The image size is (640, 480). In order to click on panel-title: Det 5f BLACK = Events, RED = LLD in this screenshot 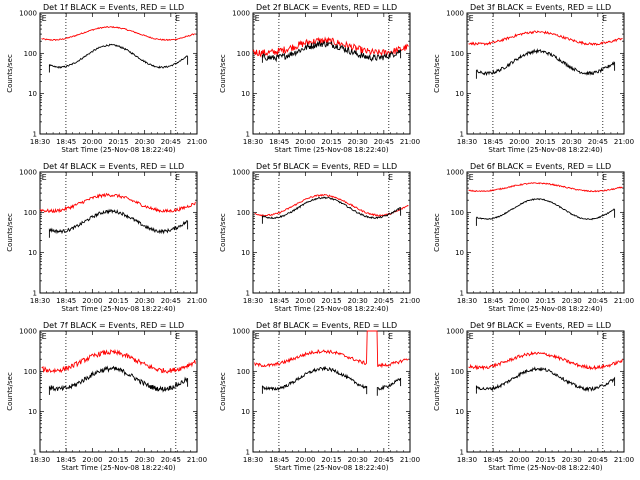, I will do `click(326, 166)`.